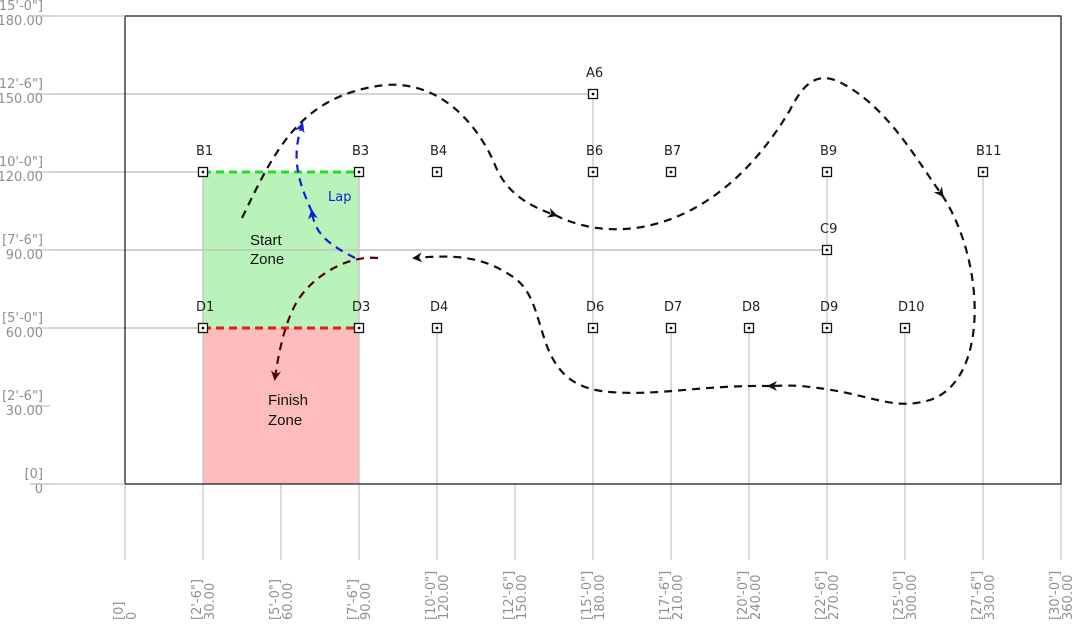  I want to click on x-tick-120: [10'-0"]120.00, so click(438, 595).